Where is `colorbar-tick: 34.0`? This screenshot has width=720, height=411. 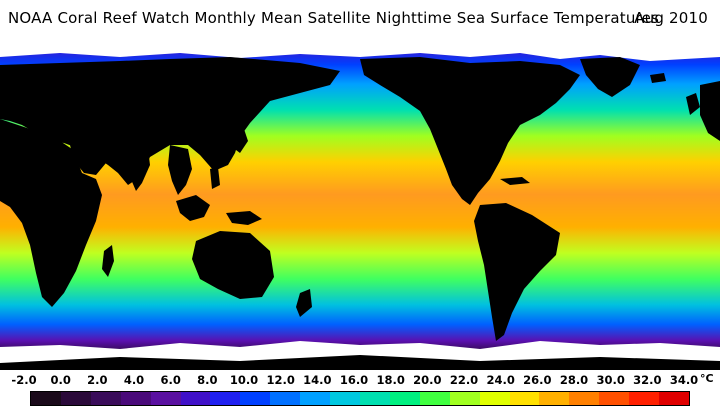
colorbar-tick: 34.0 is located at coordinates (684, 380).